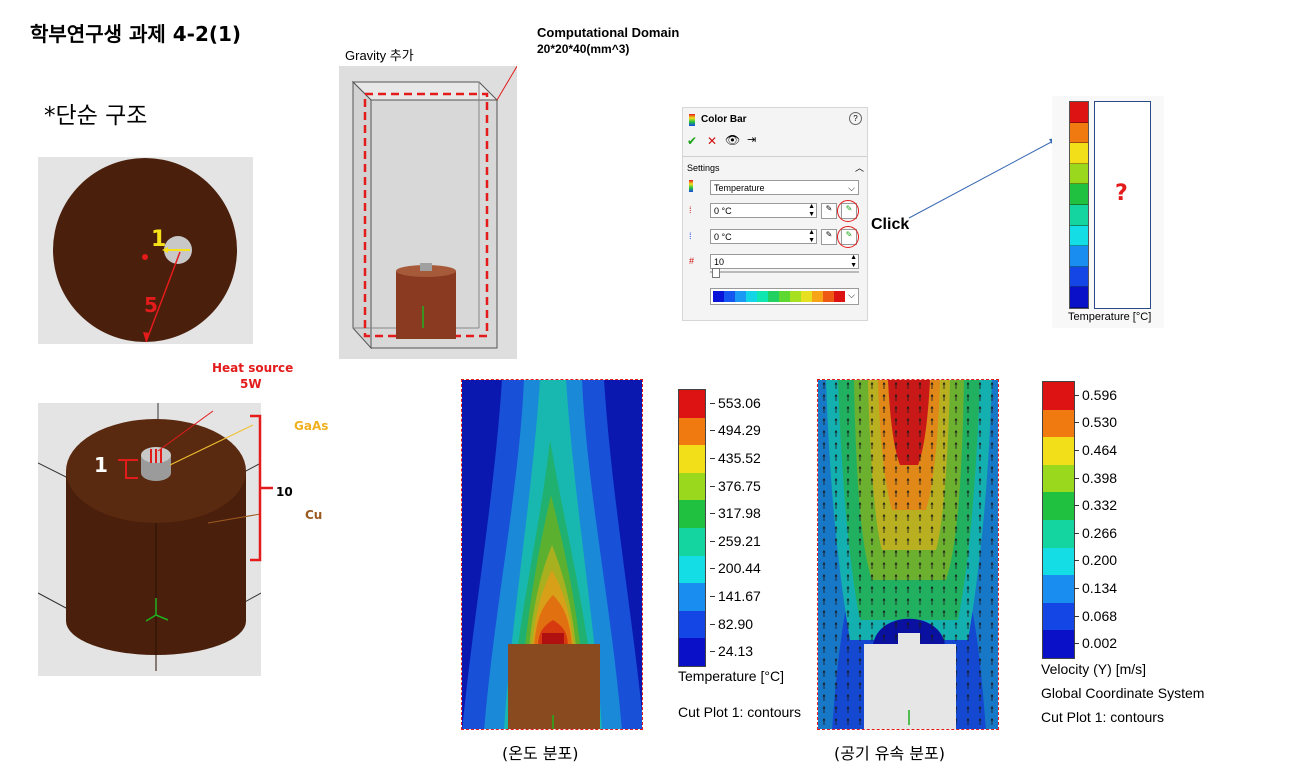 The width and height of the screenshot is (1305, 769). What do you see at coordinates (763, 236) in the screenshot?
I see `min-value-field: 0 °C ▲ ▼` at bounding box center [763, 236].